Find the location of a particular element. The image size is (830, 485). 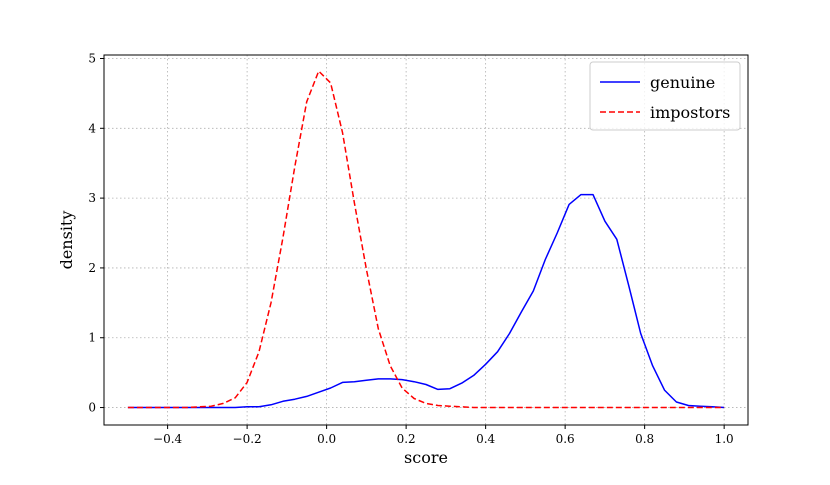

x-tick-label: 0.6 is located at coordinates (565, 439).